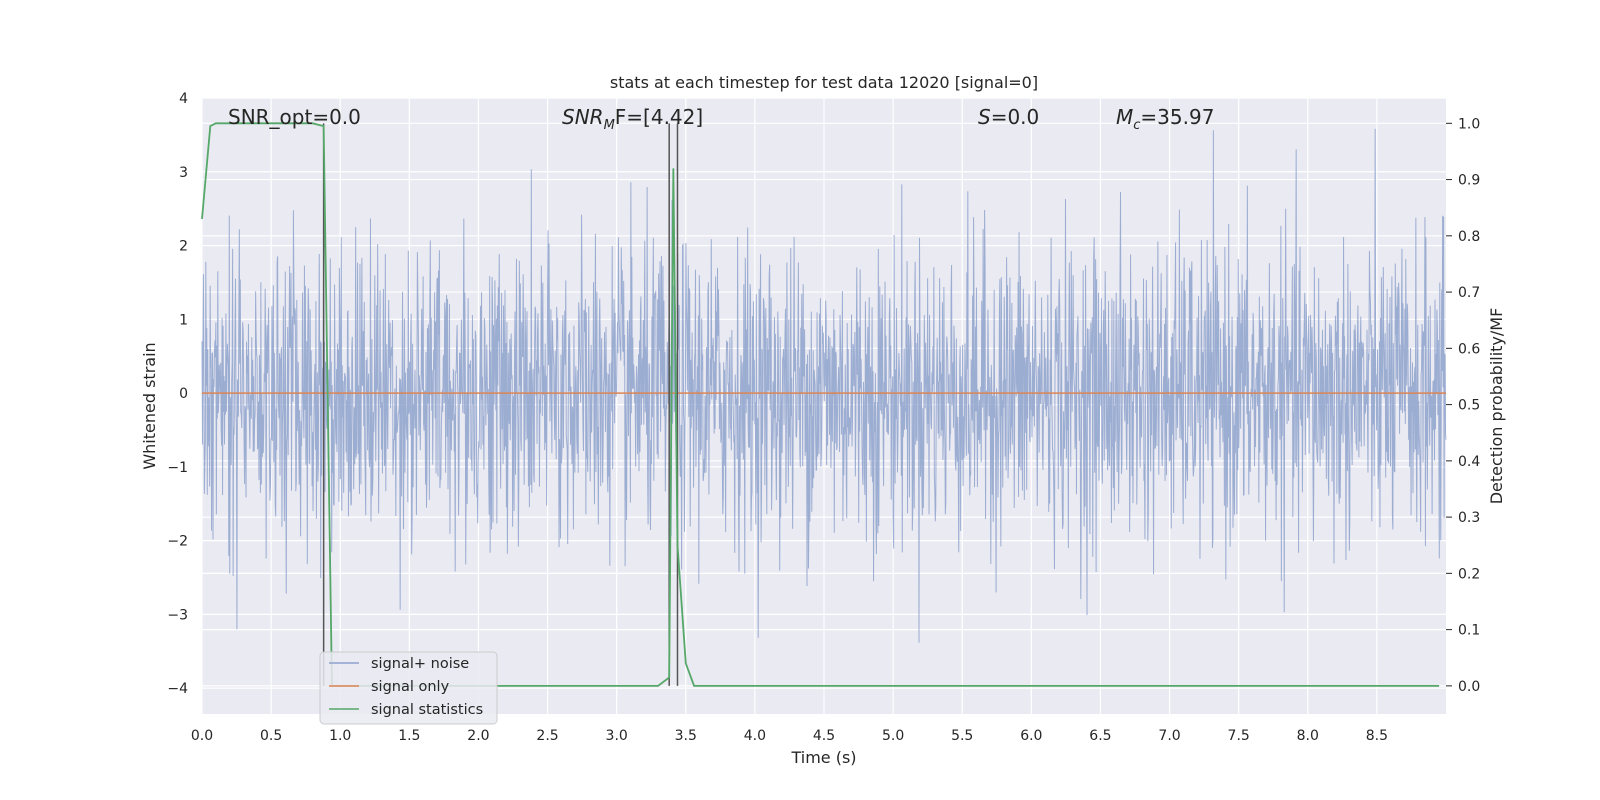 This screenshot has width=1600, height=800. I want to click on x-tick-label: 2.0, so click(478, 736).